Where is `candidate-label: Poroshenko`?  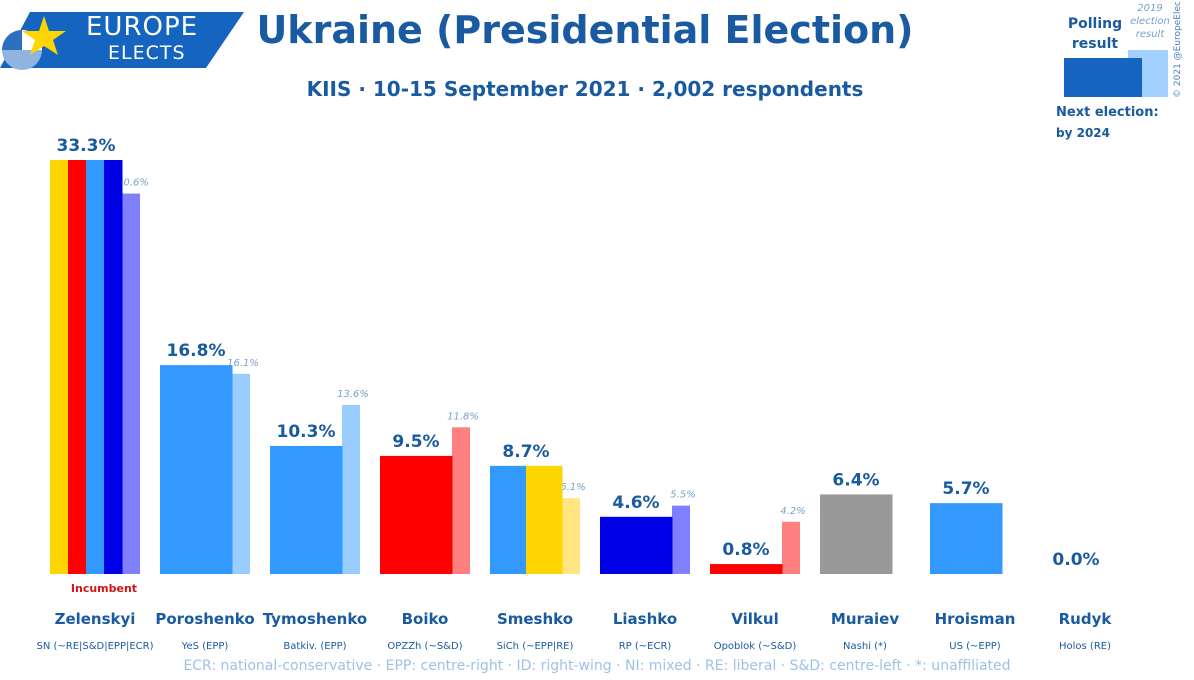 candidate-label: Poroshenko is located at coordinates (204, 619).